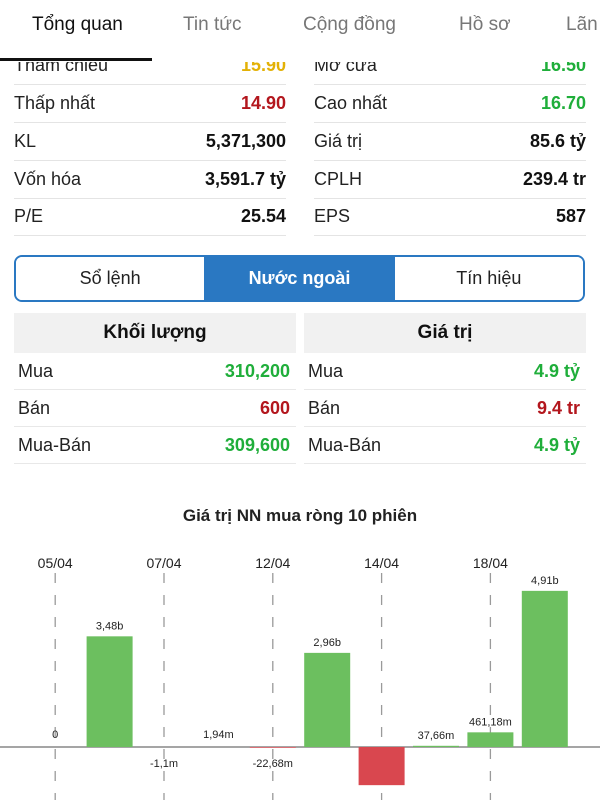 Image resolution: width=600 pixels, height=800 pixels. What do you see at coordinates (263, 216) in the screenshot?
I see `stat-value: 25.54` at bounding box center [263, 216].